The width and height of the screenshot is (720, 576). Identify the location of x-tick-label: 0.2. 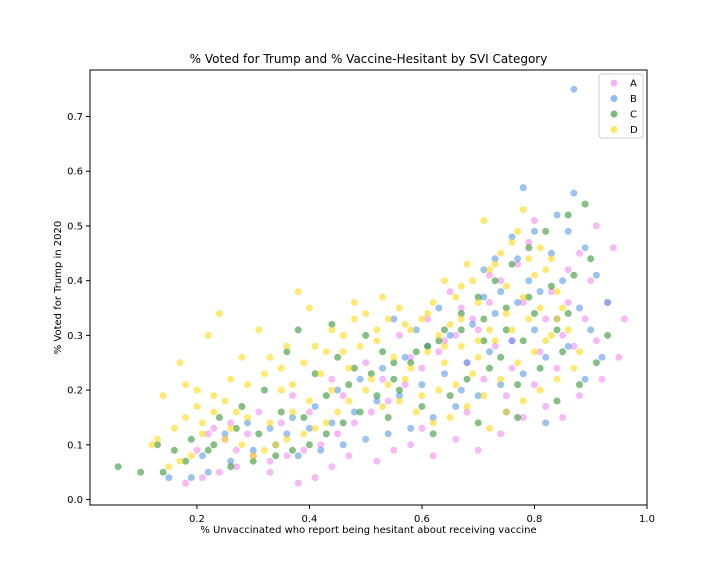
(197, 519).